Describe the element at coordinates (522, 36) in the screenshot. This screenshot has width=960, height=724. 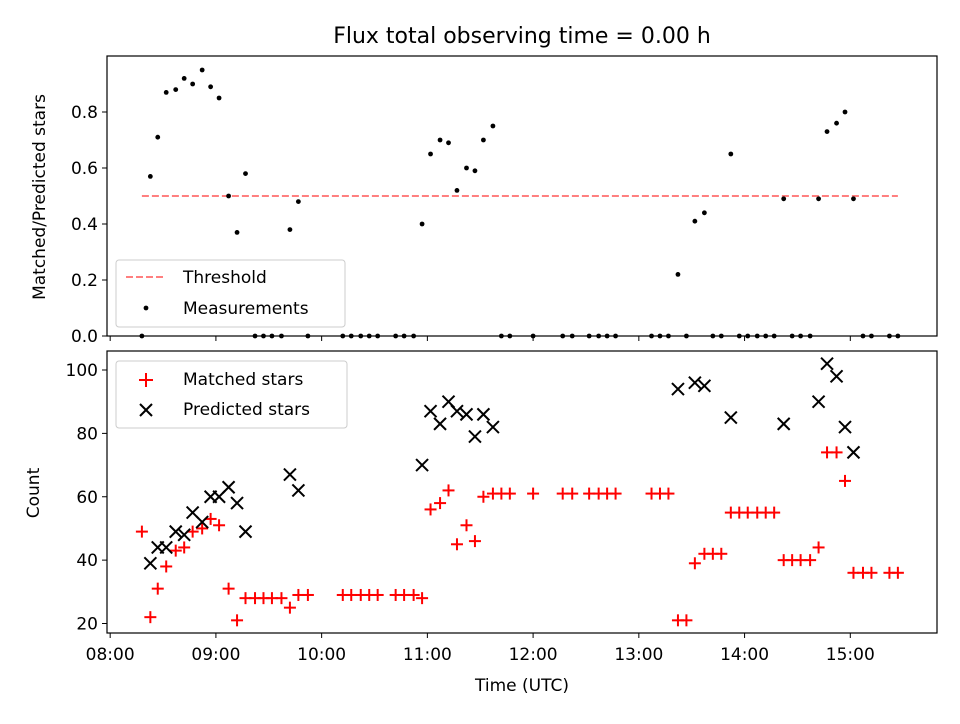
I see `chart-title: Flux total observing time = 0.00 h` at that location.